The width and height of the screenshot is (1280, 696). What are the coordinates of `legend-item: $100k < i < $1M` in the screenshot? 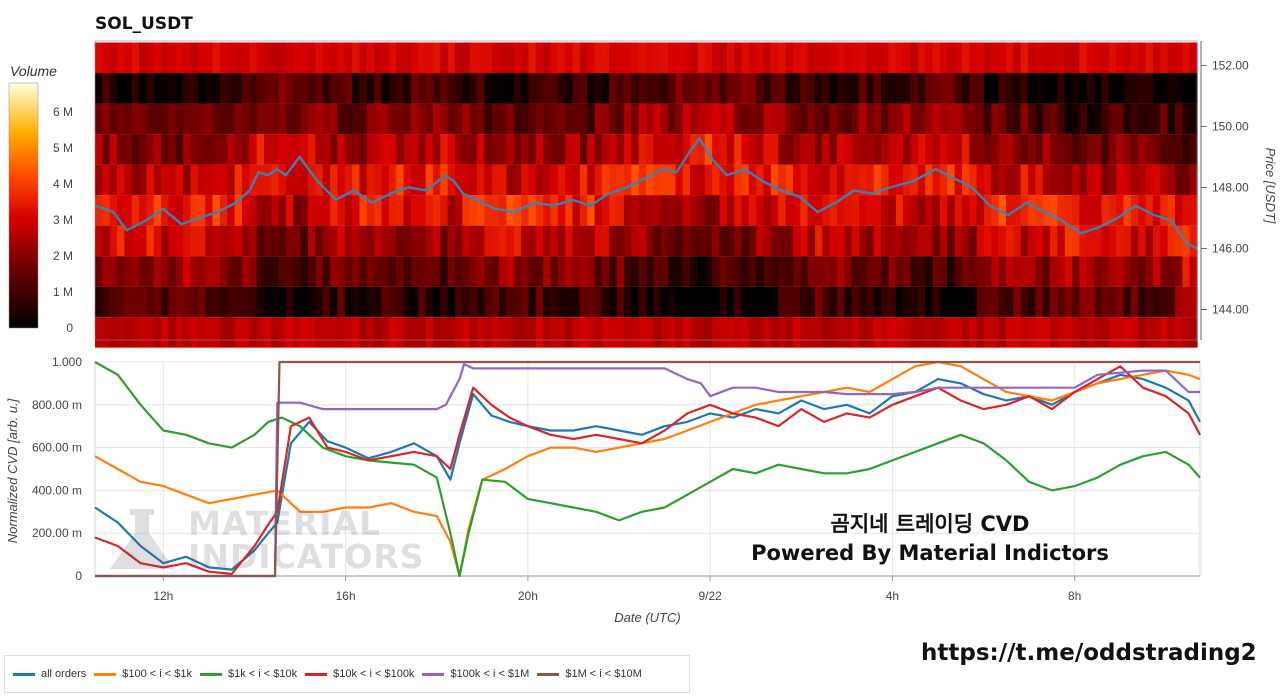 It's located at (475, 674).